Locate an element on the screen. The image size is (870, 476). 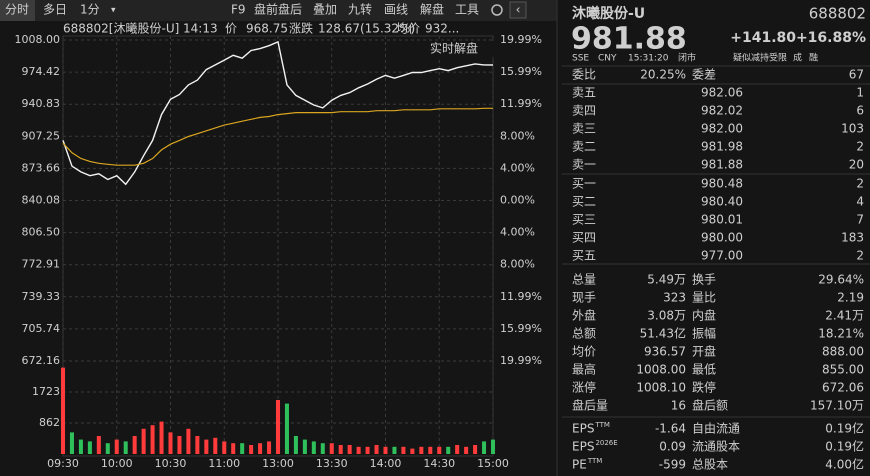
label: 总量 is located at coordinates (584, 280).